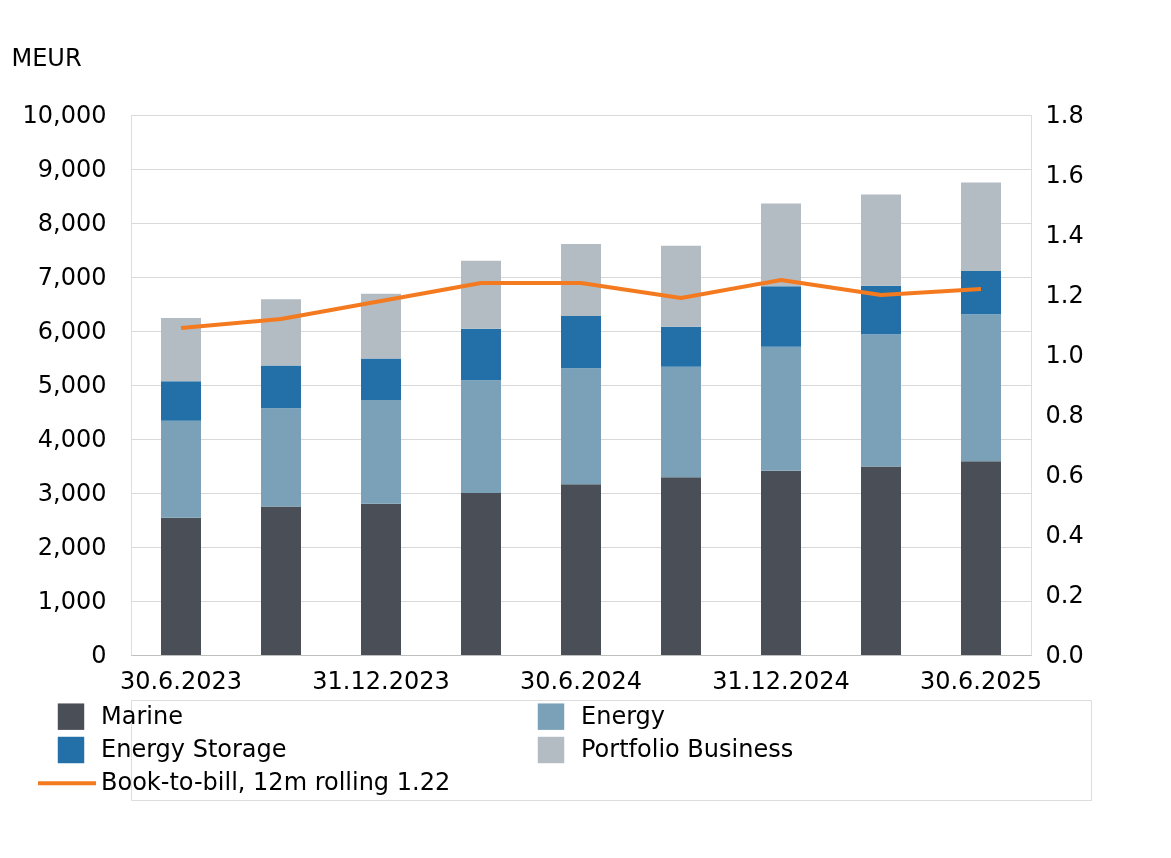 The height and width of the screenshot is (858, 1171). What do you see at coordinates (1064, 474) in the screenshot?
I see `y2-tick-label: 0.6` at bounding box center [1064, 474].